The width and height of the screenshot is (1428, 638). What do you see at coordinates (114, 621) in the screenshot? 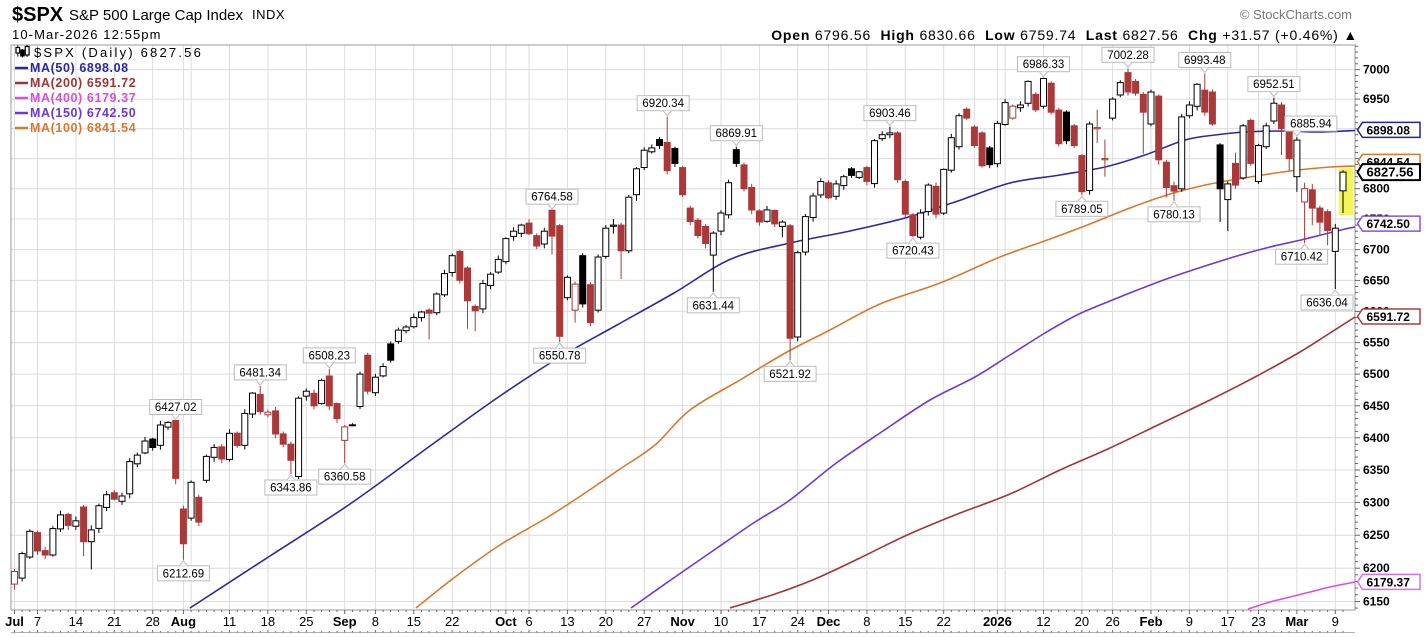
I see `svg-text: 21` at bounding box center [114, 621].